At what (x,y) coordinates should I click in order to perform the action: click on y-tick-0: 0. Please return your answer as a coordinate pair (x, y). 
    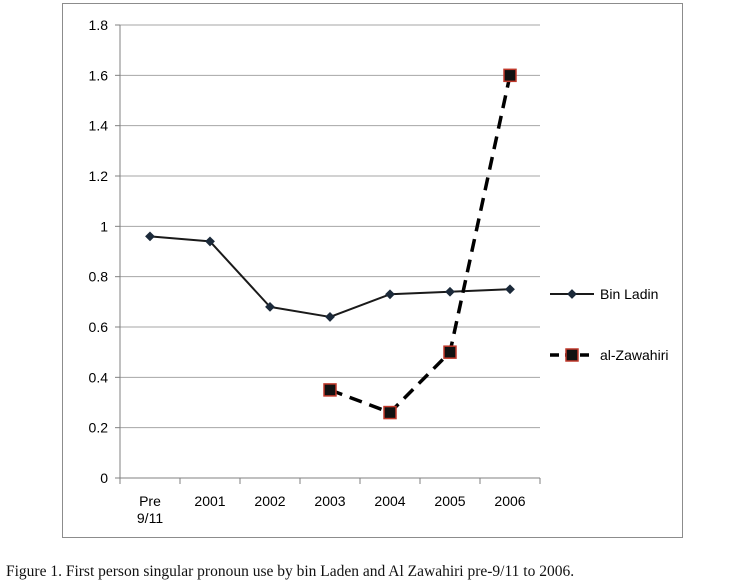
    Looking at the image, I should click on (104, 478).